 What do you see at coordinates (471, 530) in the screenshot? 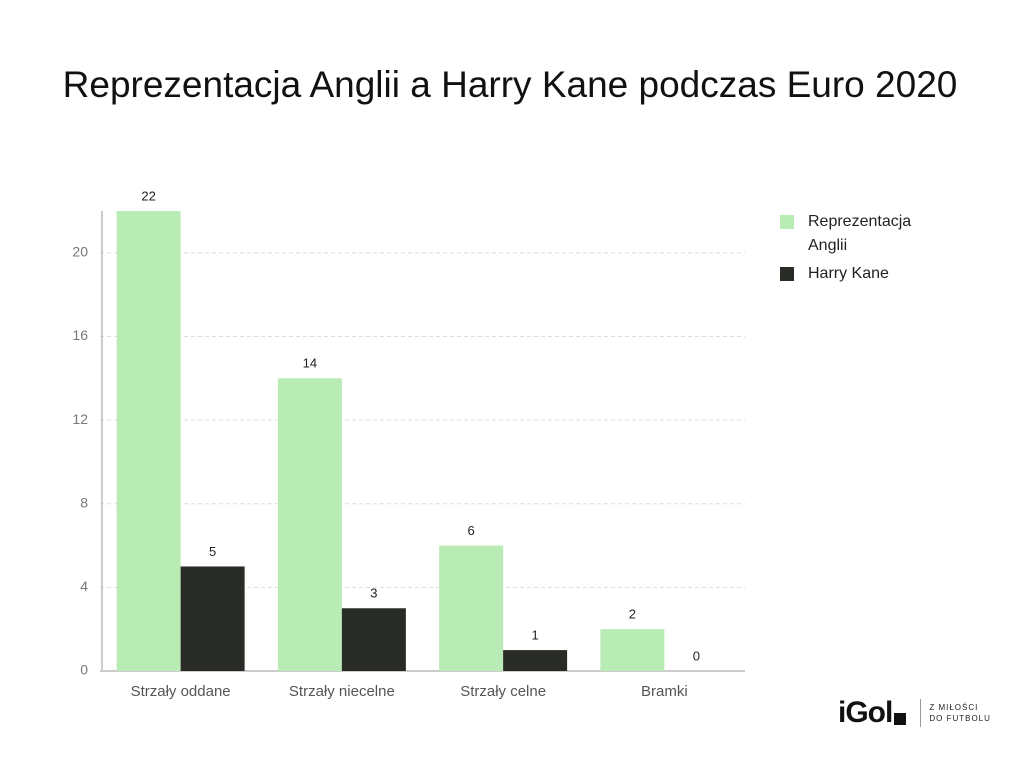
I see `value-label: 6` at bounding box center [471, 530].